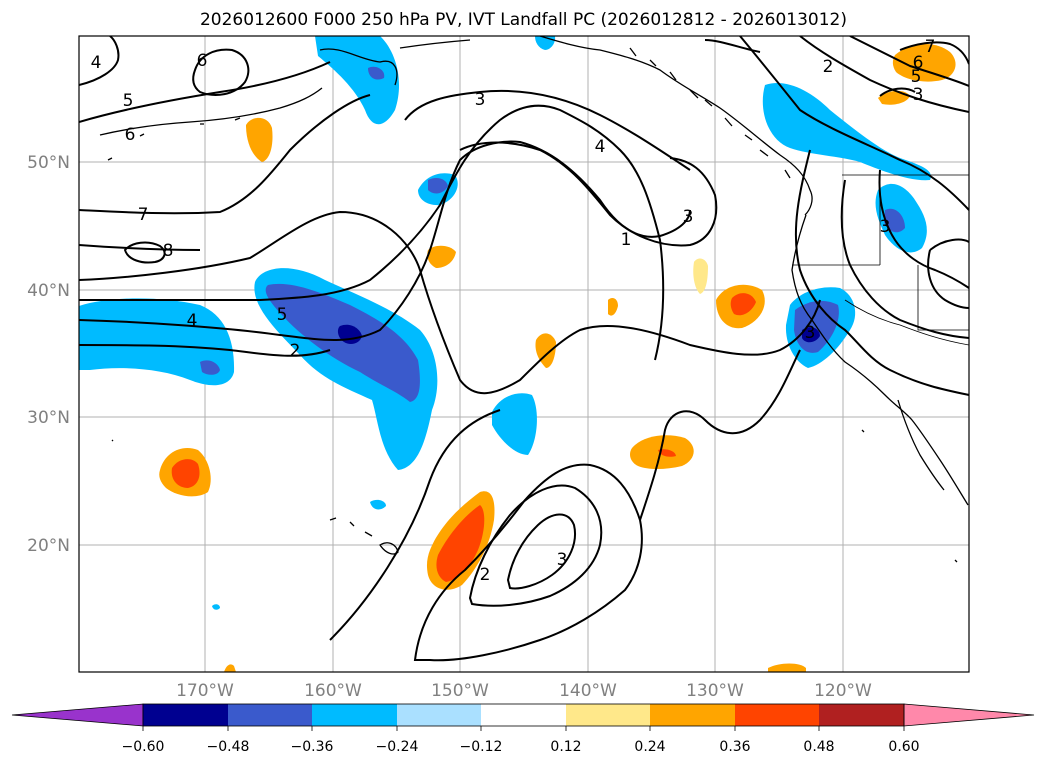  I want to click on contour-label: 6, so click(918, 63).